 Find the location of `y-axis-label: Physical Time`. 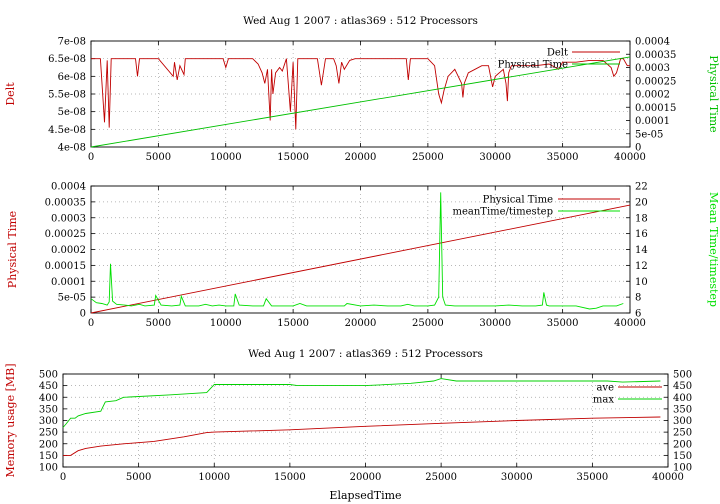

y-axis-label: Physical Time is located at coordinates (12, 249).